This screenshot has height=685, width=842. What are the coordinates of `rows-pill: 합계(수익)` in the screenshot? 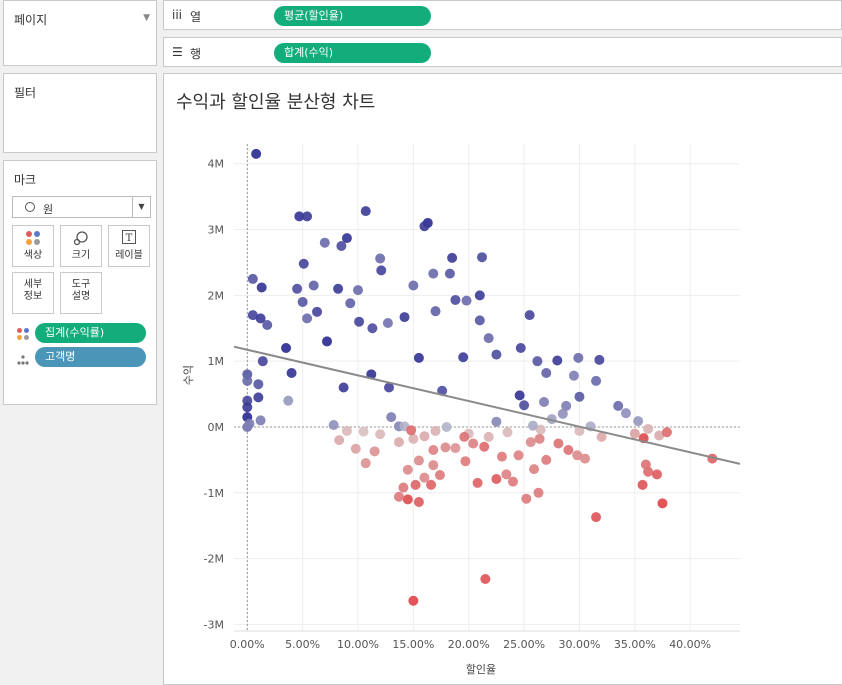 It's located at (352, 53).